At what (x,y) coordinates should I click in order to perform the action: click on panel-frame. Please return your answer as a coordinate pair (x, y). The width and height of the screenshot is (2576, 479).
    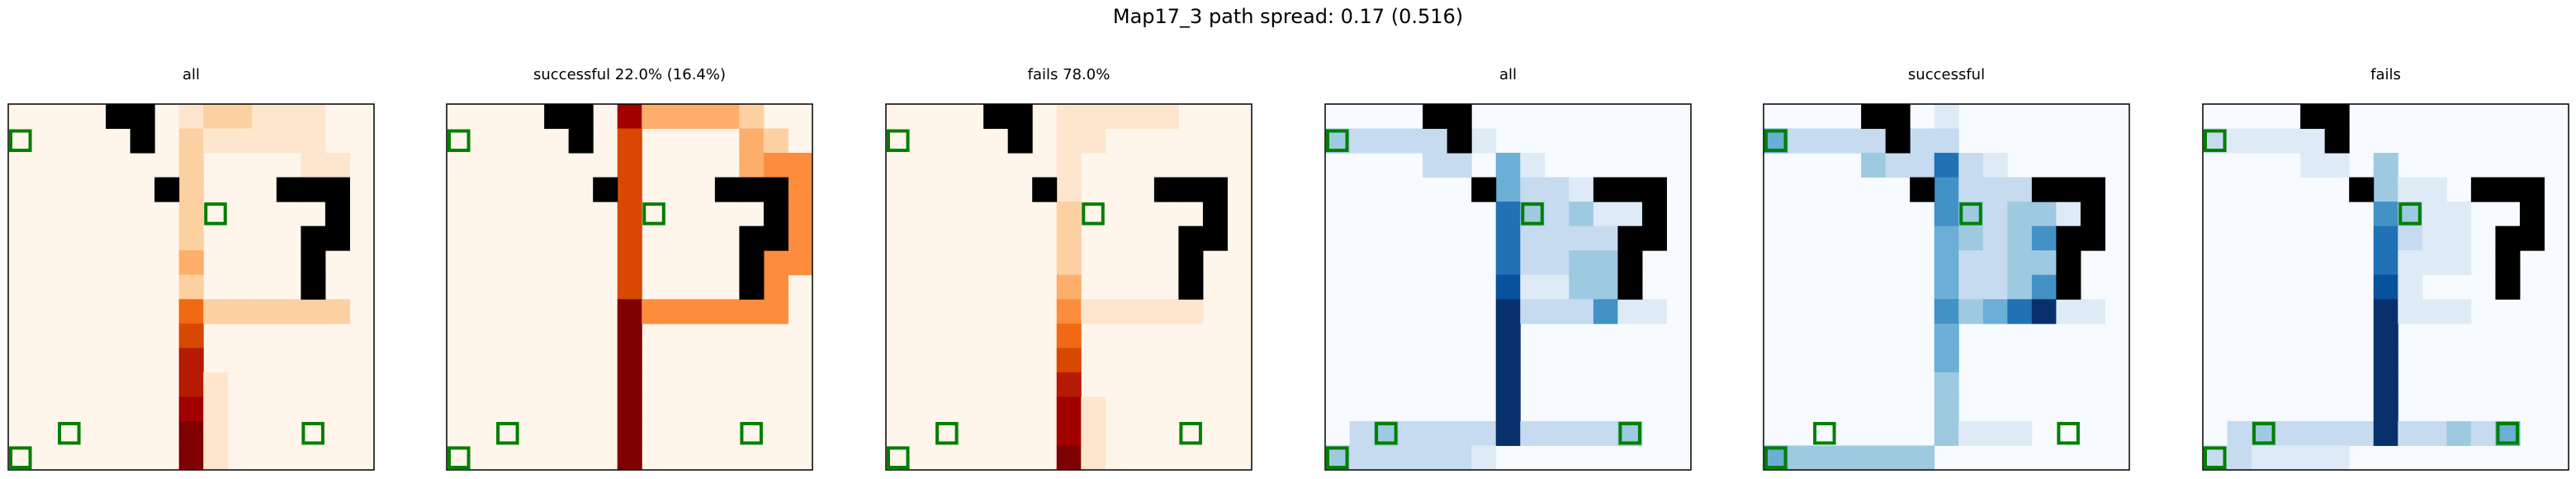
    Looking at the image, I should click on (629, 287).